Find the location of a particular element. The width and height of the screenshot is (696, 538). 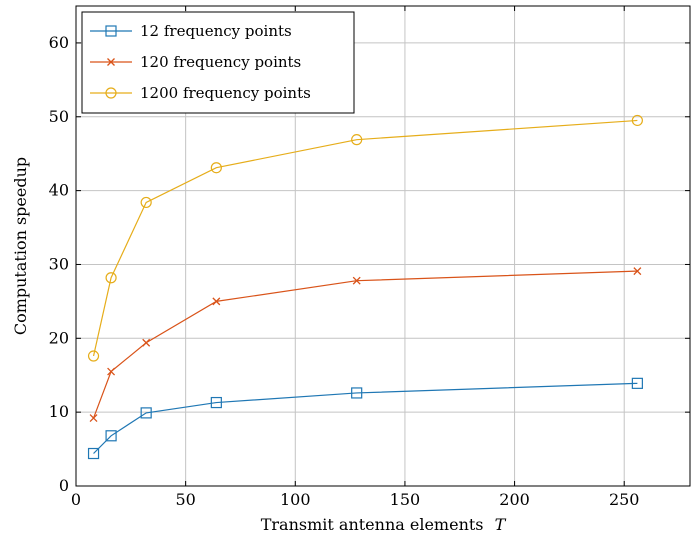

y-tick-label: 0 is located at coordinates (64, 485).